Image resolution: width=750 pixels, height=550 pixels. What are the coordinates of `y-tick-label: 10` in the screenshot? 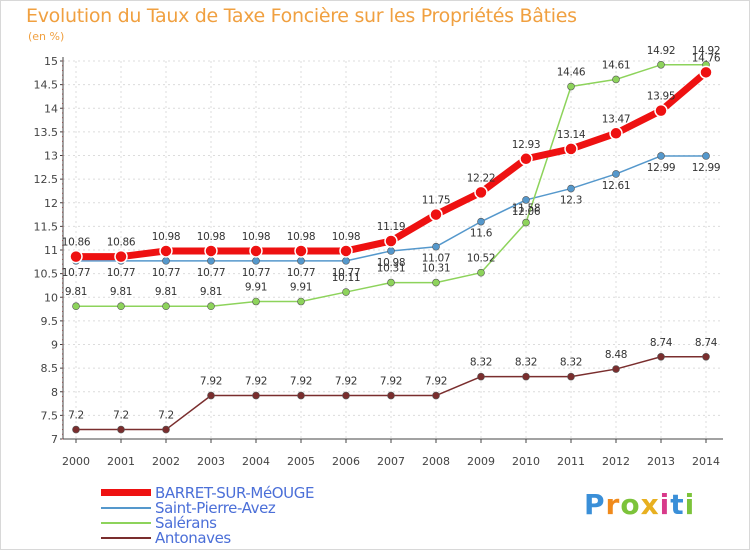 It's located at (51, 297).